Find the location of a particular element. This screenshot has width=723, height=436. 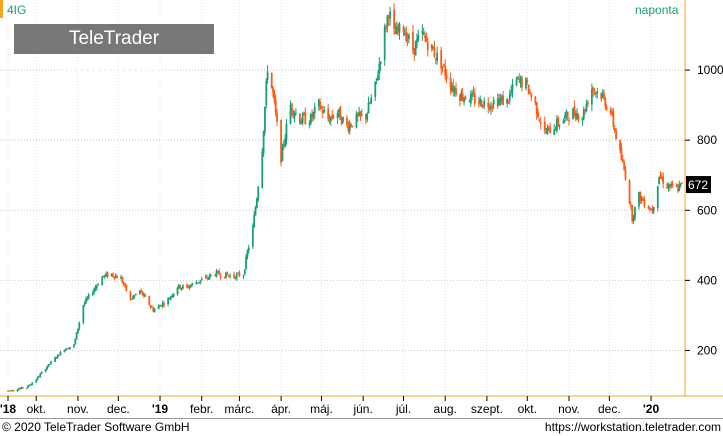

x-tick-label: máj. is located at coordinates (321, 409).